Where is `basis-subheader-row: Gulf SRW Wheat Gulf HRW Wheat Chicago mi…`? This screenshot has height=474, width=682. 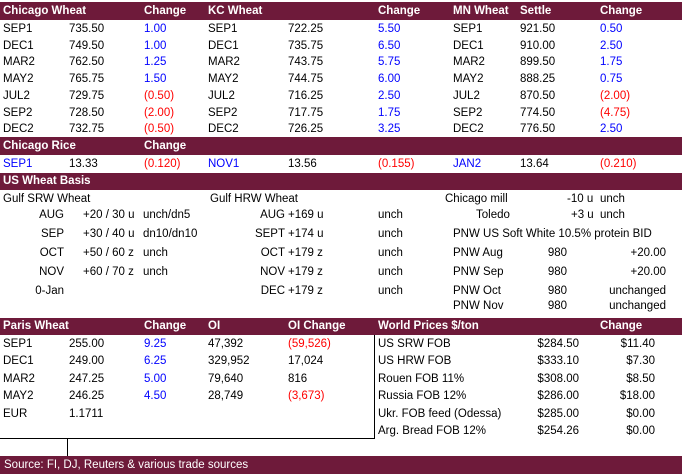
basis-subheader-row: Gulf SRW Wheat Gulf HRW Wheat Chicago mi… is located at coordinates (341, 199).